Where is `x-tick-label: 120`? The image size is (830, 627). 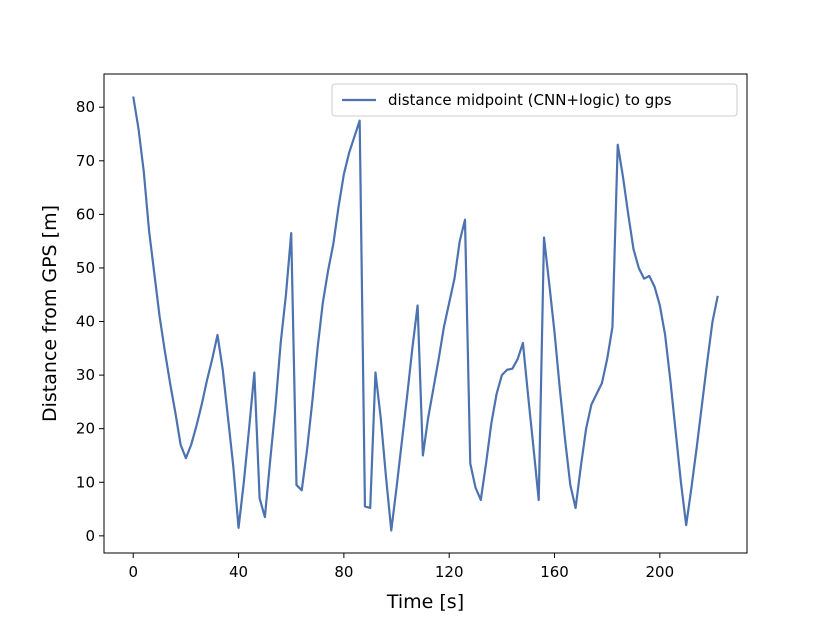
x-tick-label: 120 is located at coordinates (449, 572).